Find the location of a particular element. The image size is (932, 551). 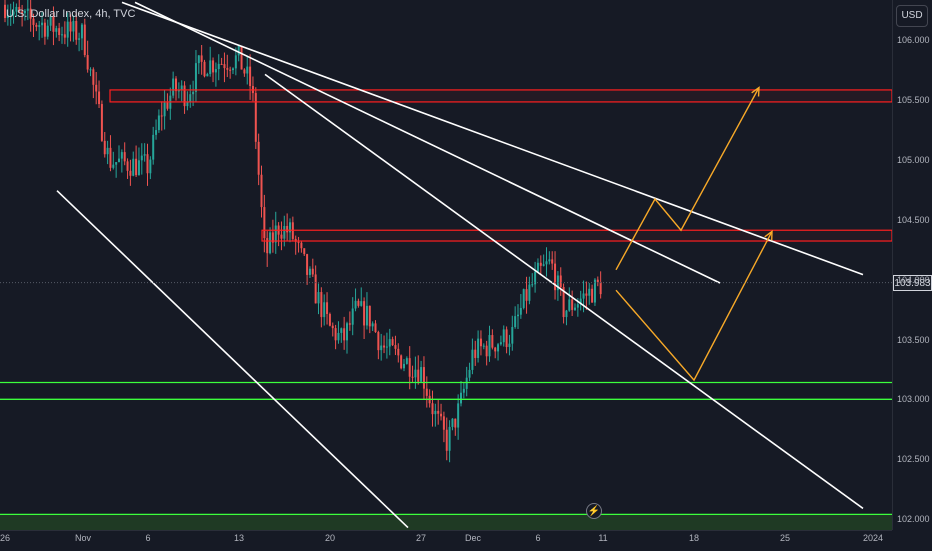

time-tick-label: 20 is located at coordinates (329, 538).